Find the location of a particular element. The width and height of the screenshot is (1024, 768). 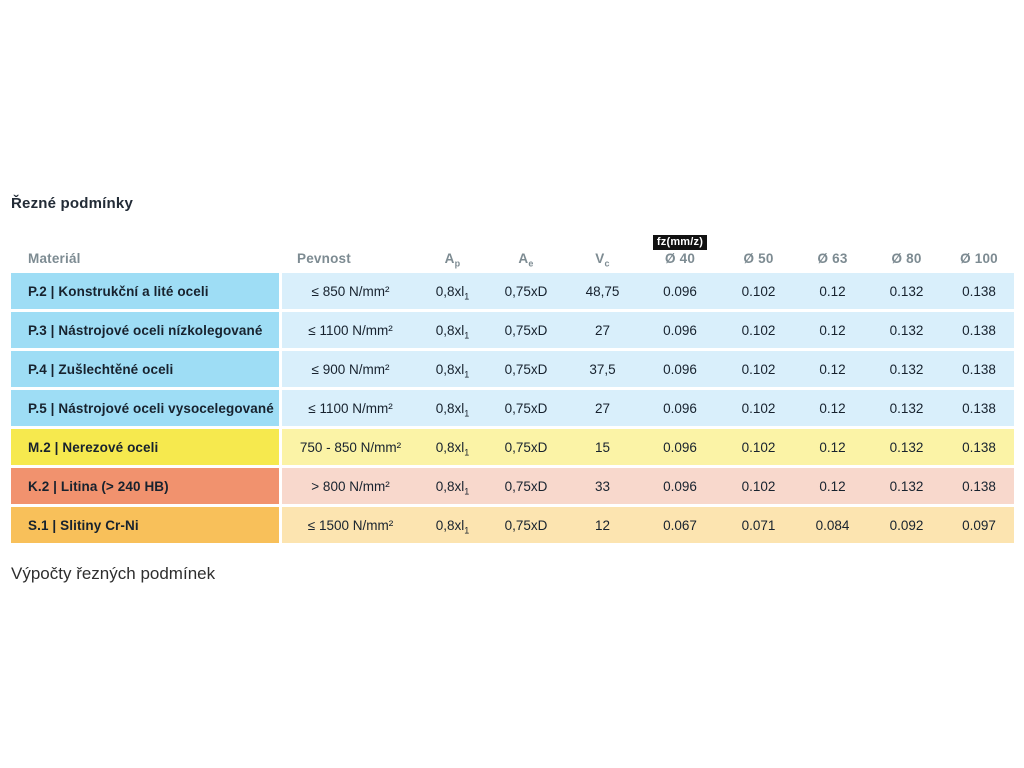

header-d50: Ø 50 is located at coordinates (758, 258).